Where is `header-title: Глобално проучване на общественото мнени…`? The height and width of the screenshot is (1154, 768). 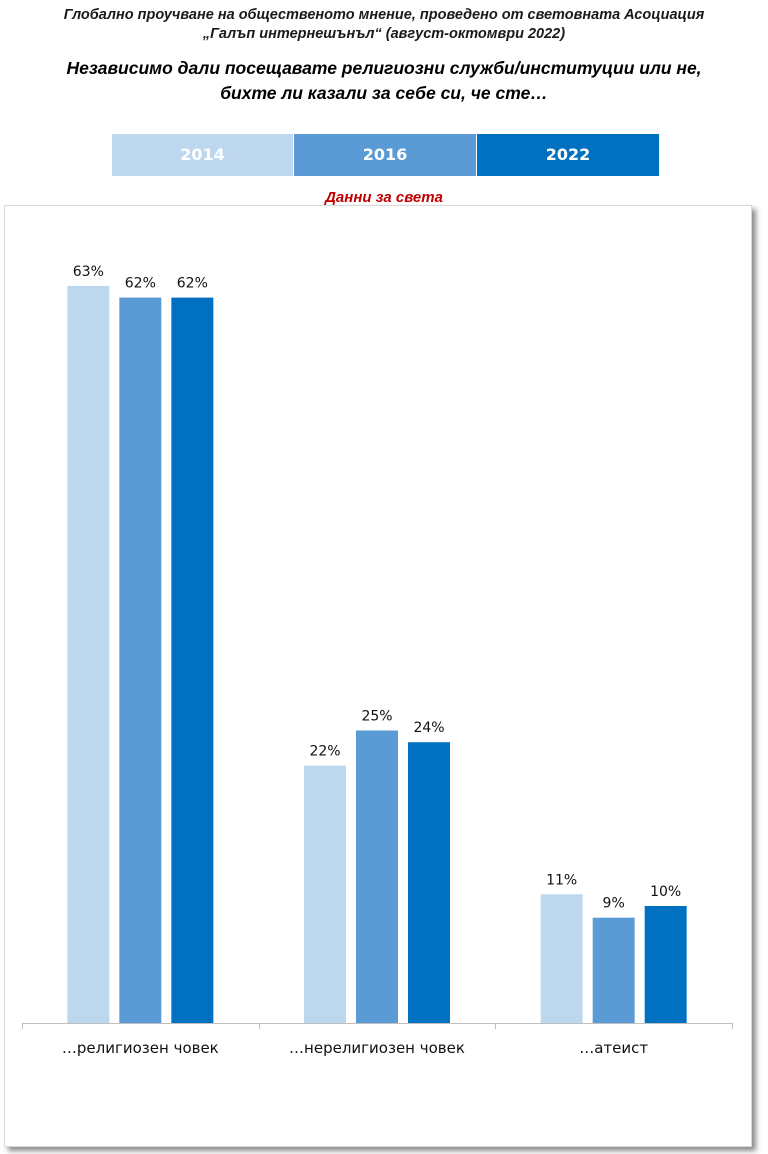
header-title: Глобално проучване на общественото мнени… is located at coordinates (384, 25).